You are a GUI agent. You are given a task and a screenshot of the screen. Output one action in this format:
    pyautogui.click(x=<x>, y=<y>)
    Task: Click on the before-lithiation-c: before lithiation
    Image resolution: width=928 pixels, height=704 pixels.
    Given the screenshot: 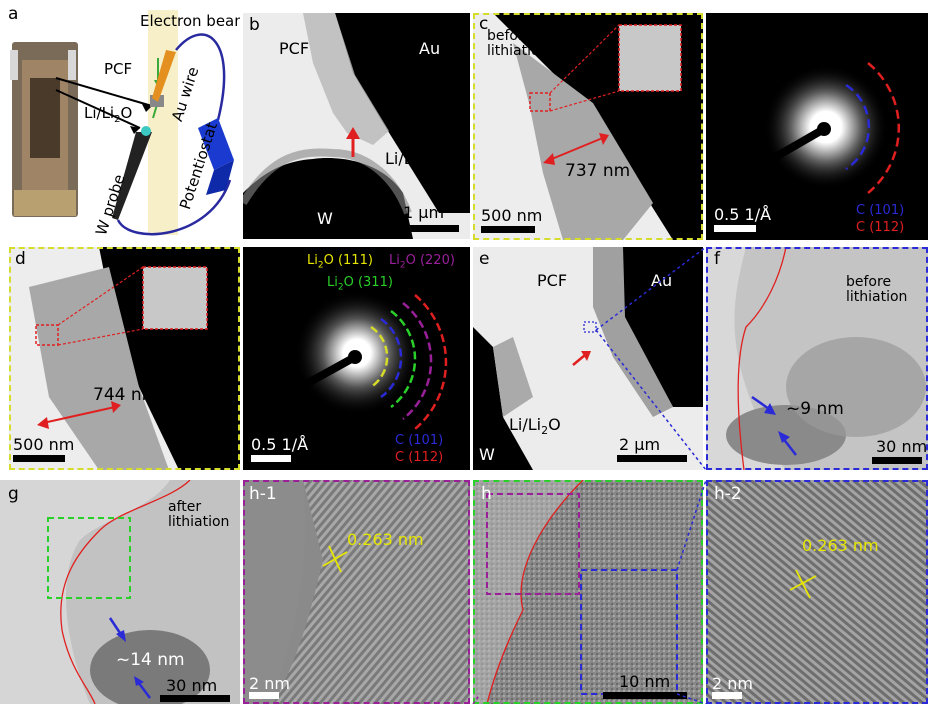 What is the action you would take?
    pyautogui.click(x=518, y=43)
    